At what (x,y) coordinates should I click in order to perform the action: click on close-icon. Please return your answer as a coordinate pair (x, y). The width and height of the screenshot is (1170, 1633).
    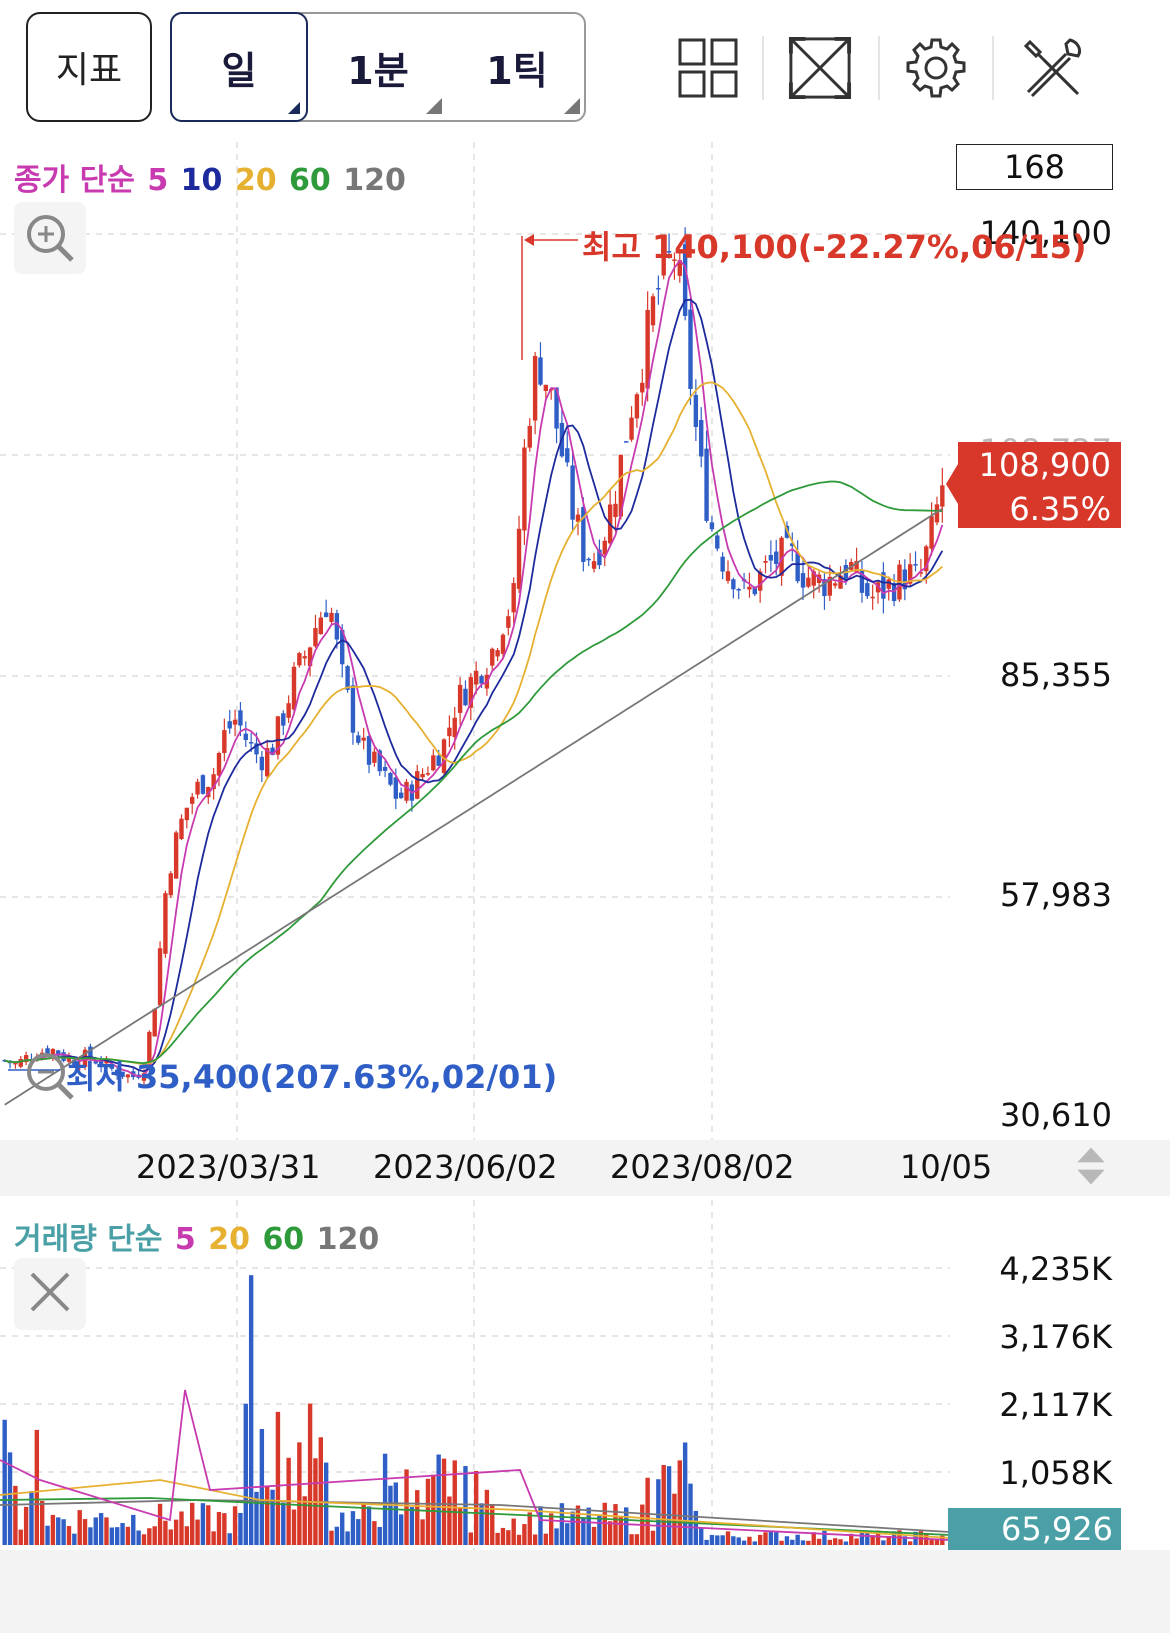
    Looking at the image, I should click on (50, 1292).